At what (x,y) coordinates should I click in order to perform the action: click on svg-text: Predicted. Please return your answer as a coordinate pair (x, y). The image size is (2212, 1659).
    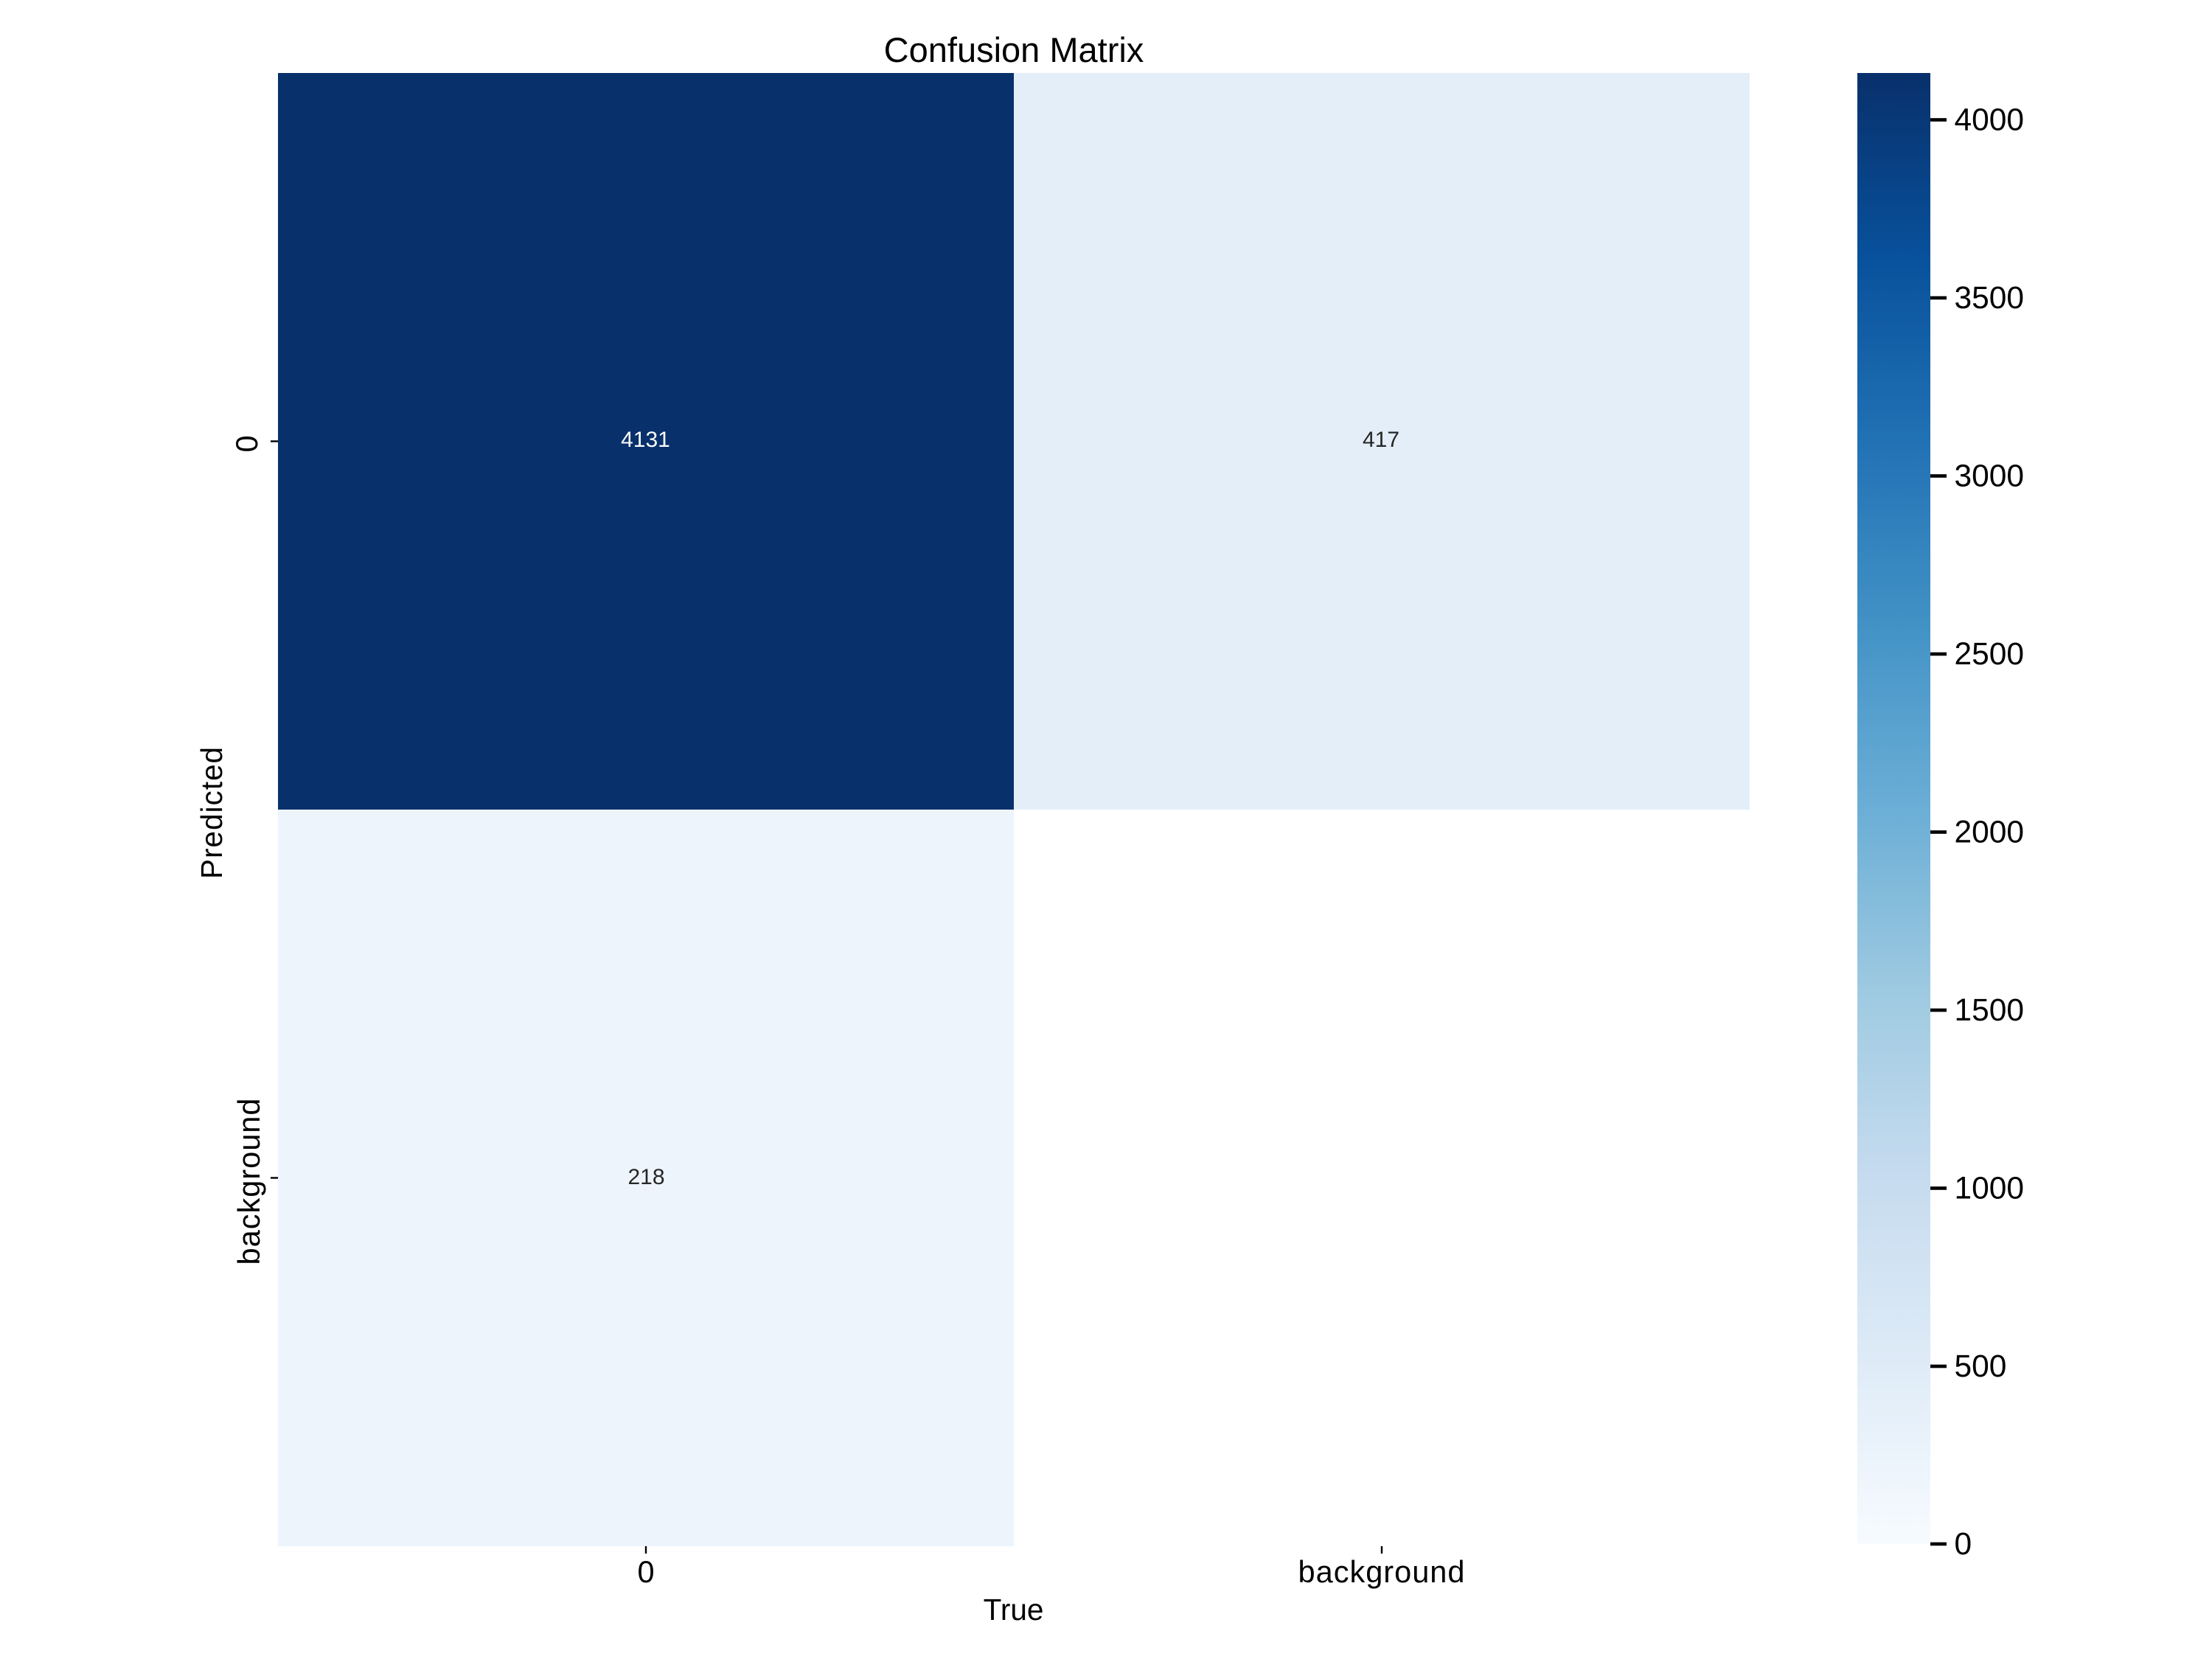
    Looking at the image, I should click on (212, 812).